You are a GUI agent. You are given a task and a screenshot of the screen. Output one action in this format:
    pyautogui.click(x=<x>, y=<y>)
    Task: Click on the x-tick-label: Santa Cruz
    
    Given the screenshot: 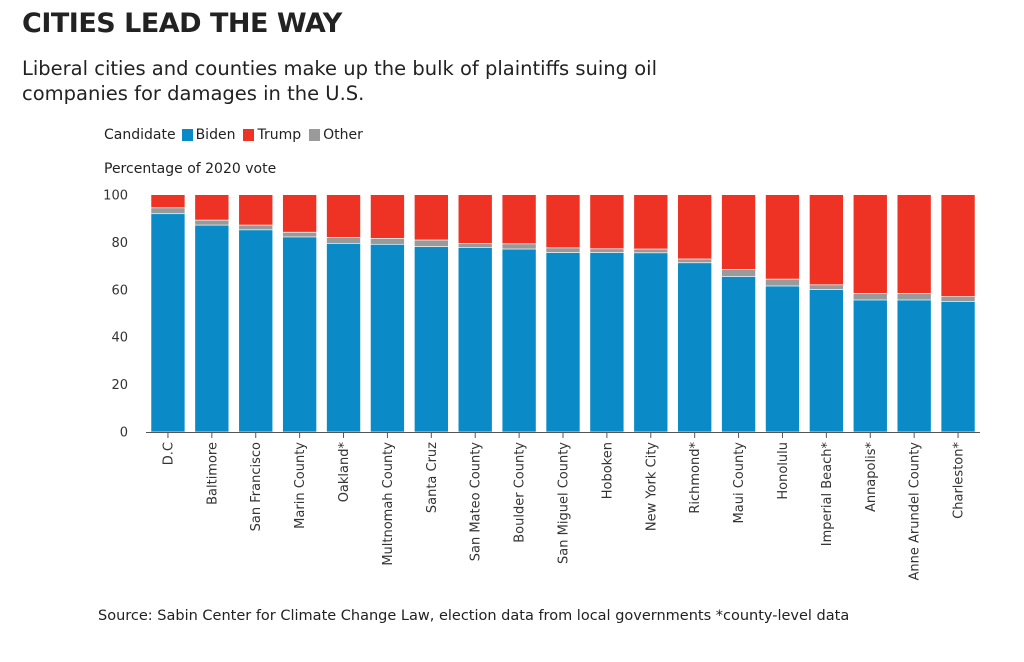 What is the action you would take?
    pyautogui.click(x=432, y=477)
    